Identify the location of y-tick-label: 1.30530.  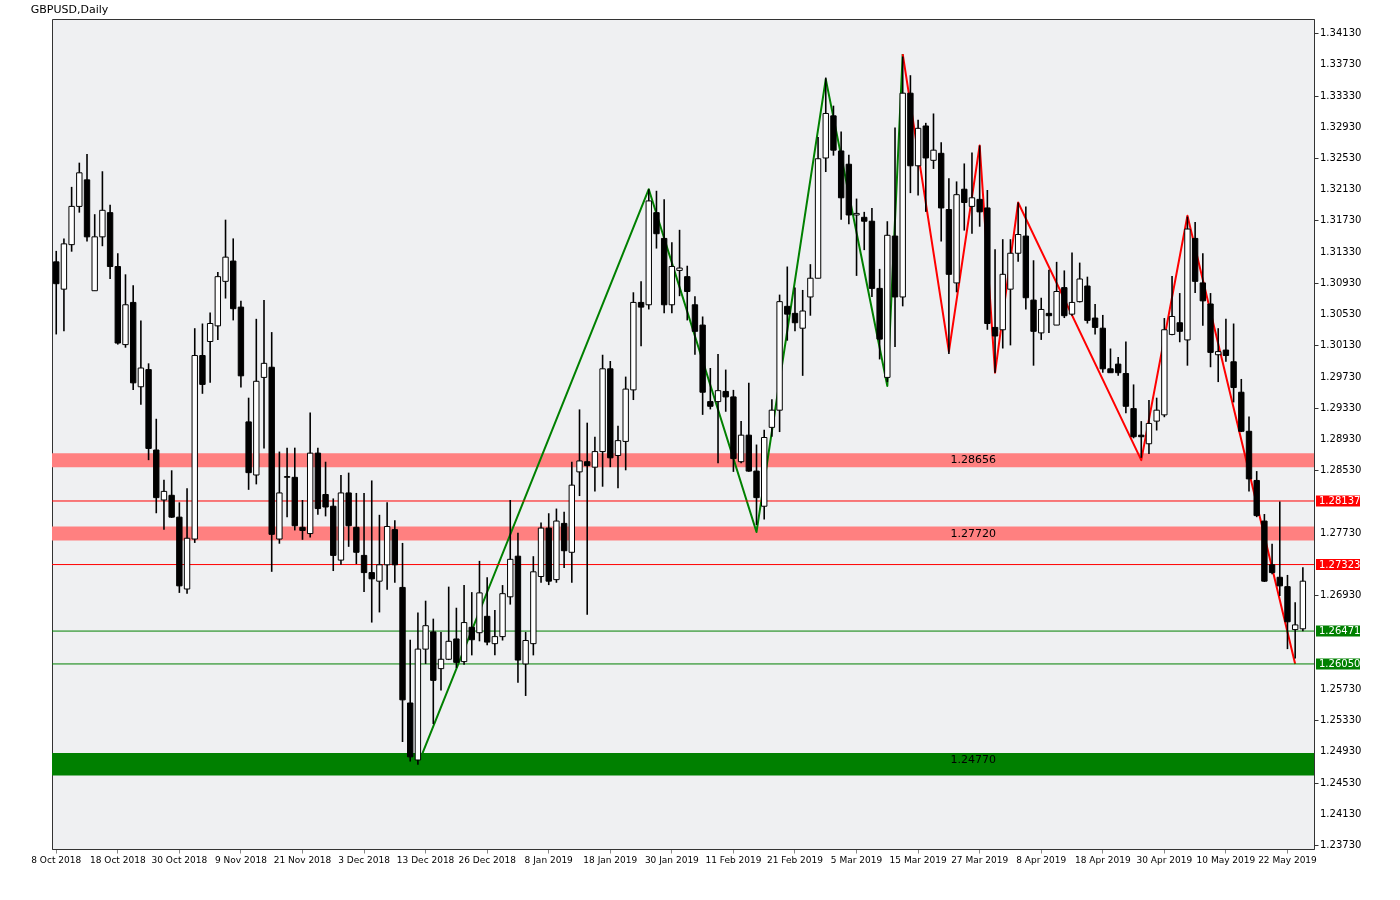
(1341, 314).